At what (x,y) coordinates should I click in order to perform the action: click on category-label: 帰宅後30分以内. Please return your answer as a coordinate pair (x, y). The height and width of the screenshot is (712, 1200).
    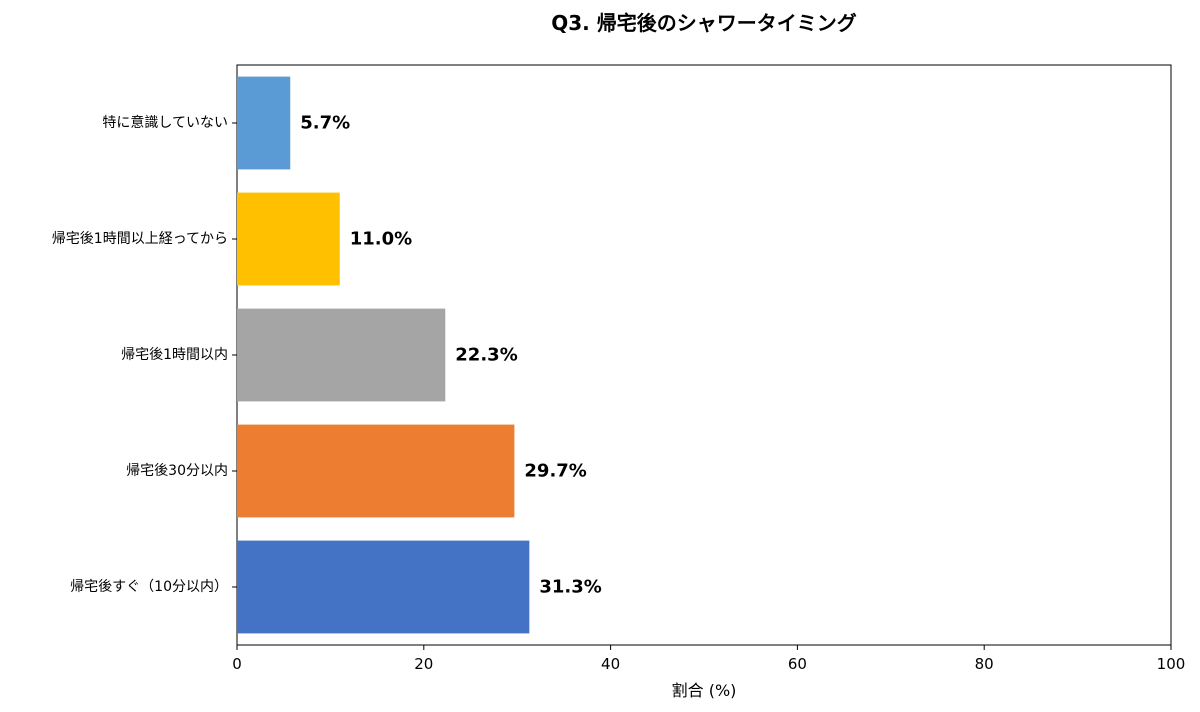
    Looking at the image, I should click on (177, 470).